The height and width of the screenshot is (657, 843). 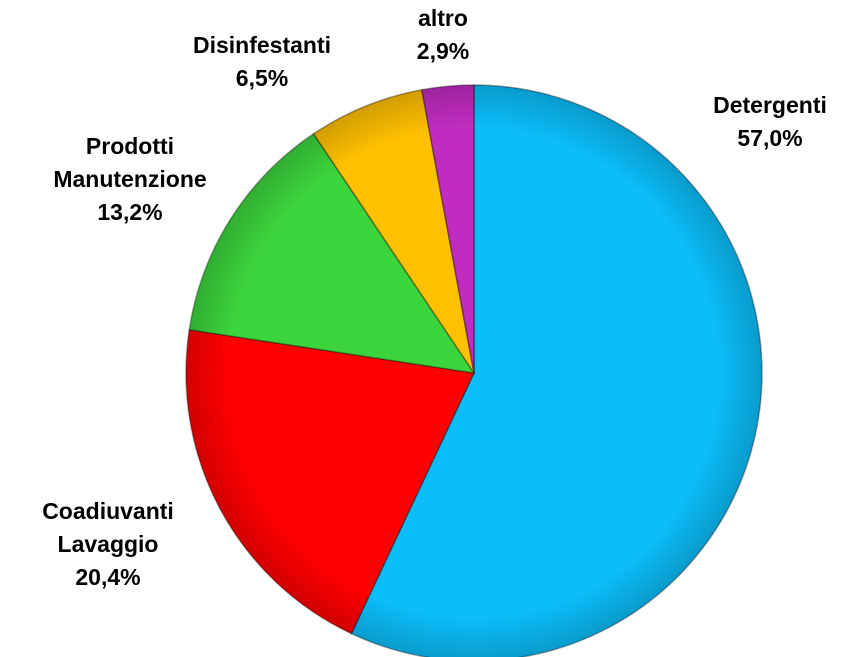 I want to click on value-label: 2,9%, so click(x=443, y=51).